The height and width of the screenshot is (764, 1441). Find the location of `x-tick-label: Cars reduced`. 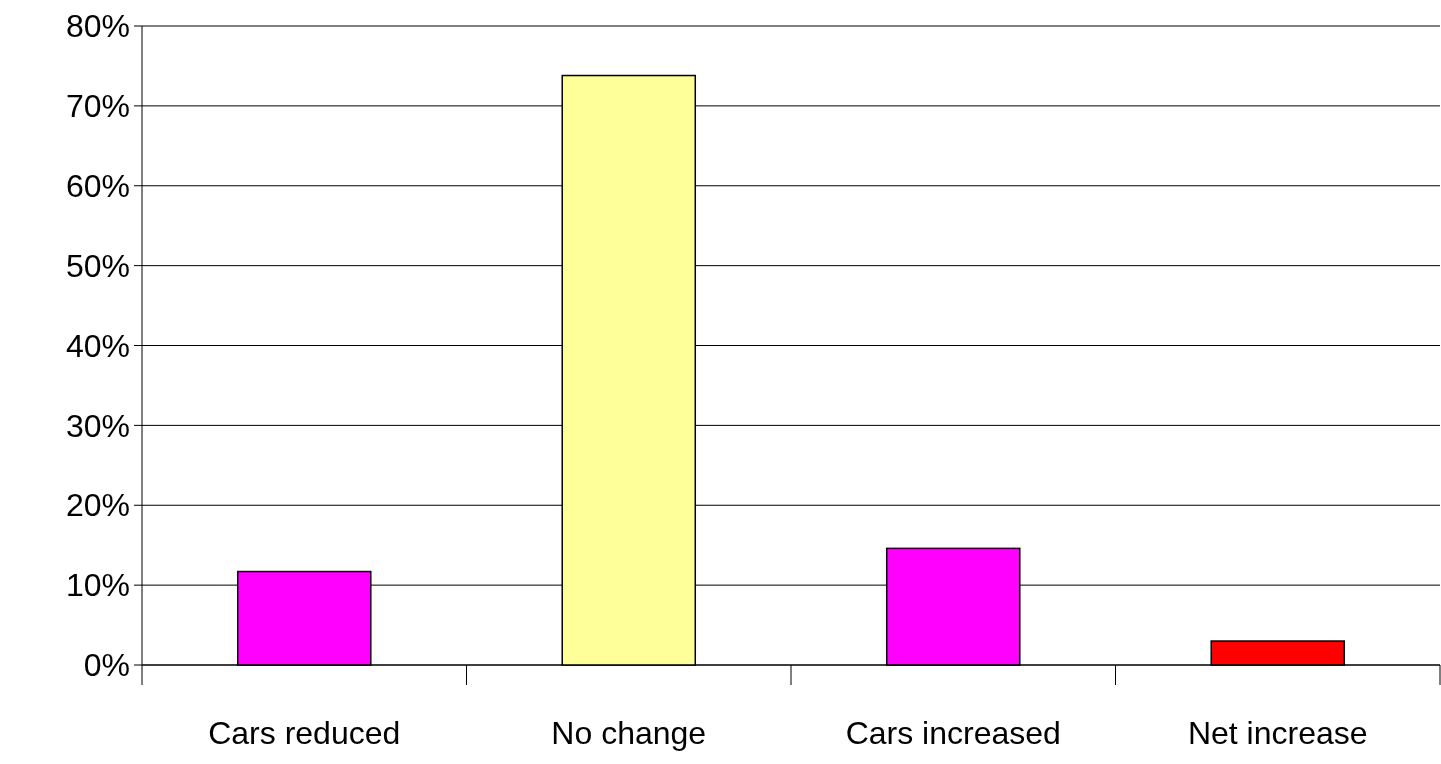

x-tick-label: Cars reduced is located at coordinates (304, 733).